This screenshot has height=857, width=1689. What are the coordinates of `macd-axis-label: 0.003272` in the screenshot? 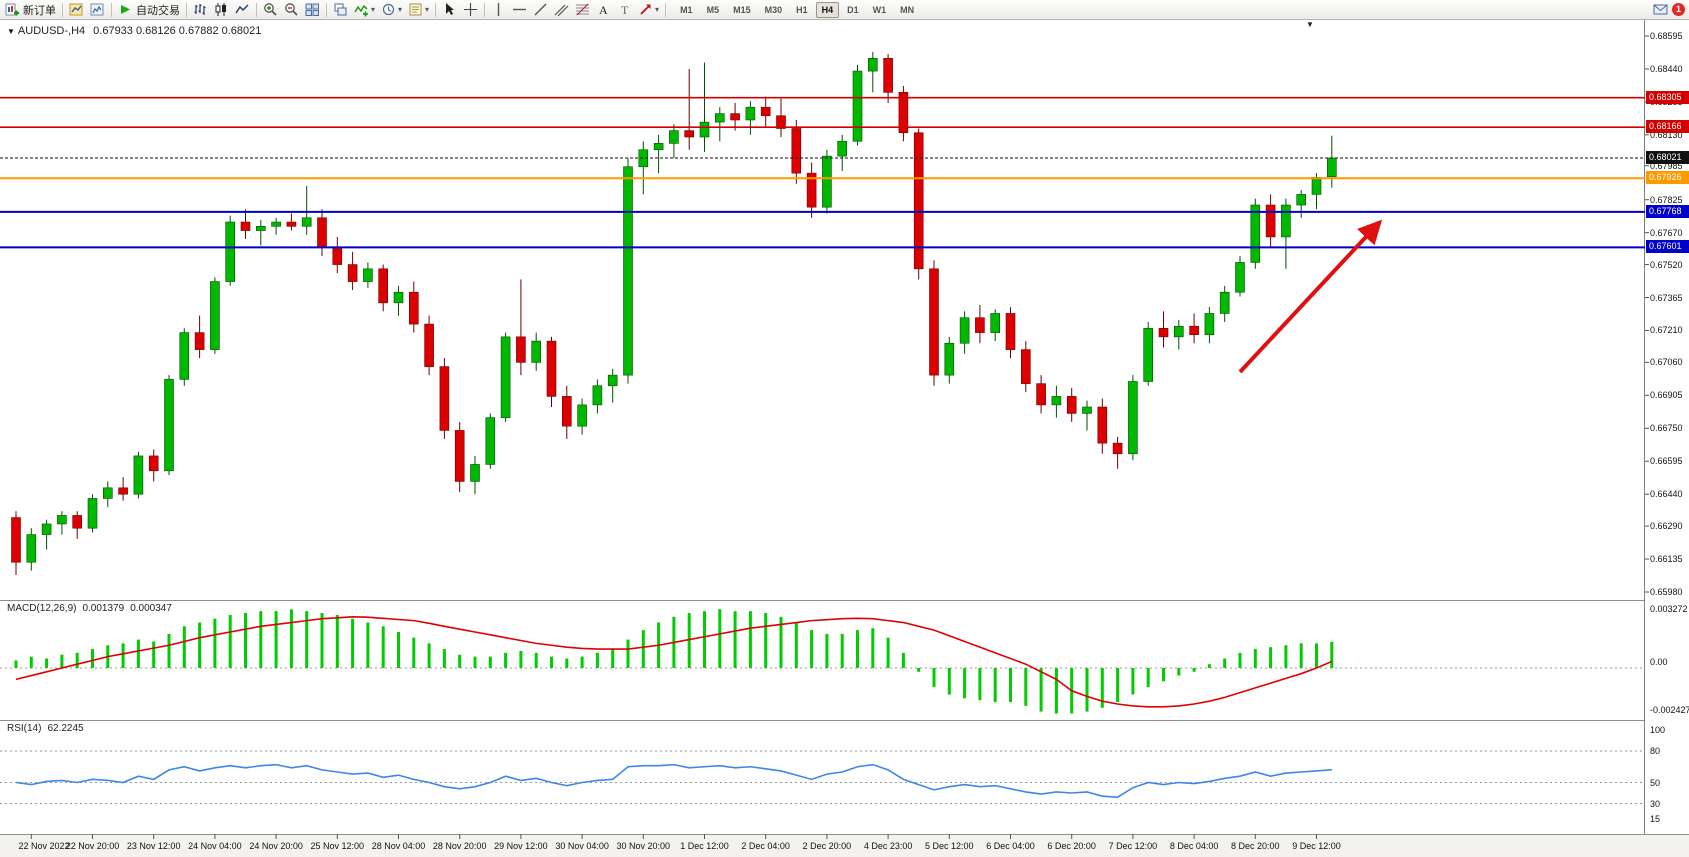 It's located at (1669, 609).